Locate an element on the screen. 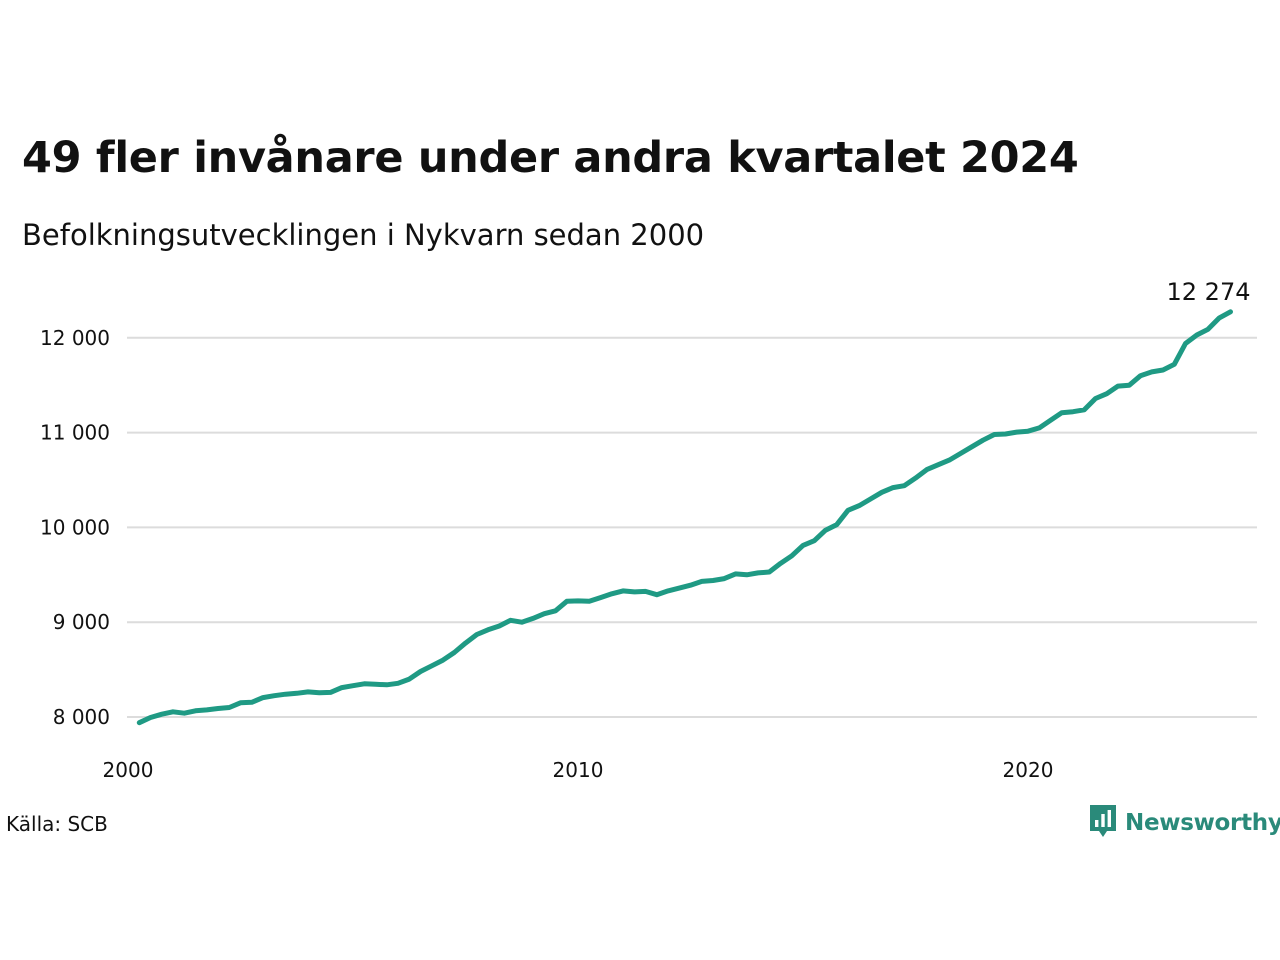 The width and height of the screenshot is (1280, 960). y-tick-label: 8 000 is located at coordinates (81, 717).